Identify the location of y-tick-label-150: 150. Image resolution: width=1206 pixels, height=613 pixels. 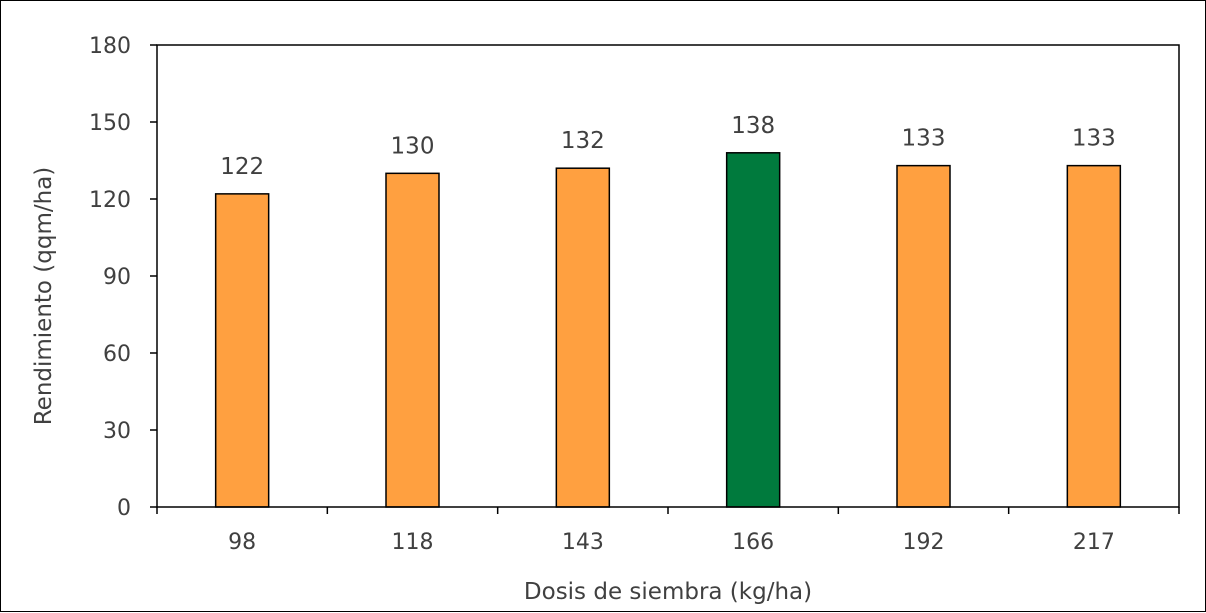
(110, 123).